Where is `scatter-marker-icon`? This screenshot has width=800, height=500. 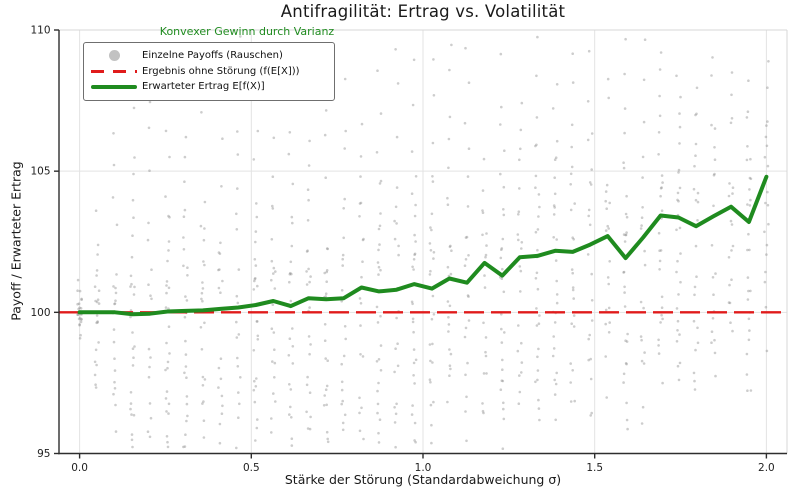
scatter-marker-icon is located at coordinates (114, 56).